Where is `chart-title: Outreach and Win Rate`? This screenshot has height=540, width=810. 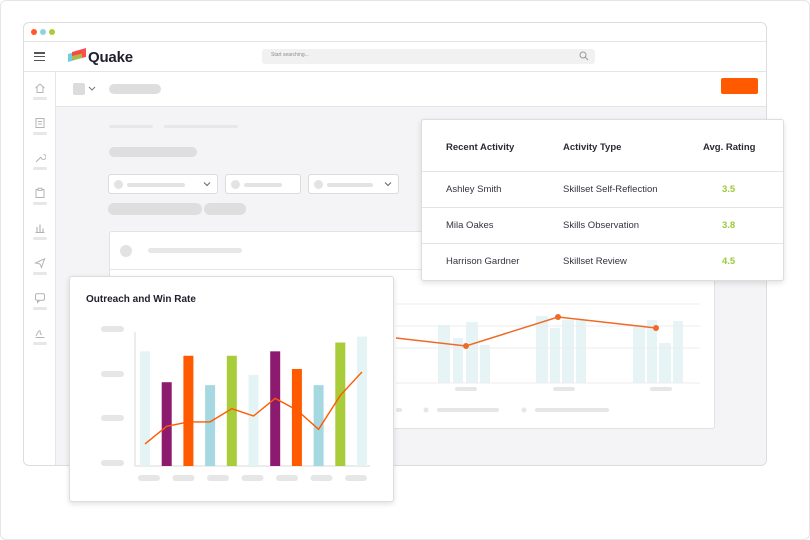 chart-title: Outreach and Win Rate is located at coordinates (141, 299).